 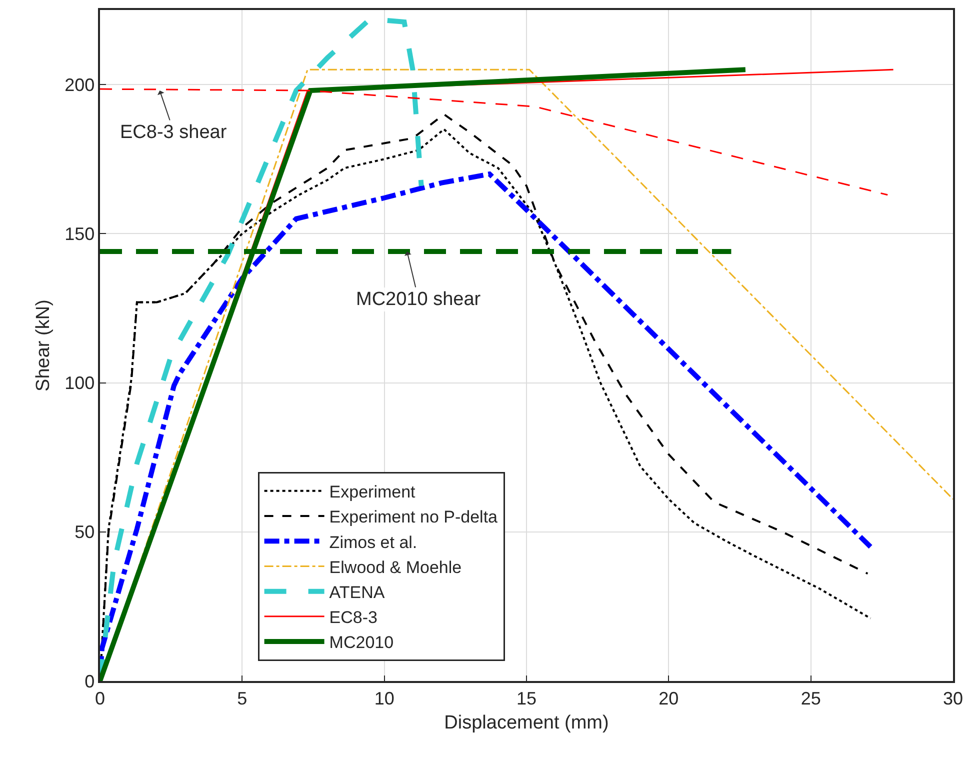 I want to click on legend-label: EC8-3, so click(x=353, y=618).